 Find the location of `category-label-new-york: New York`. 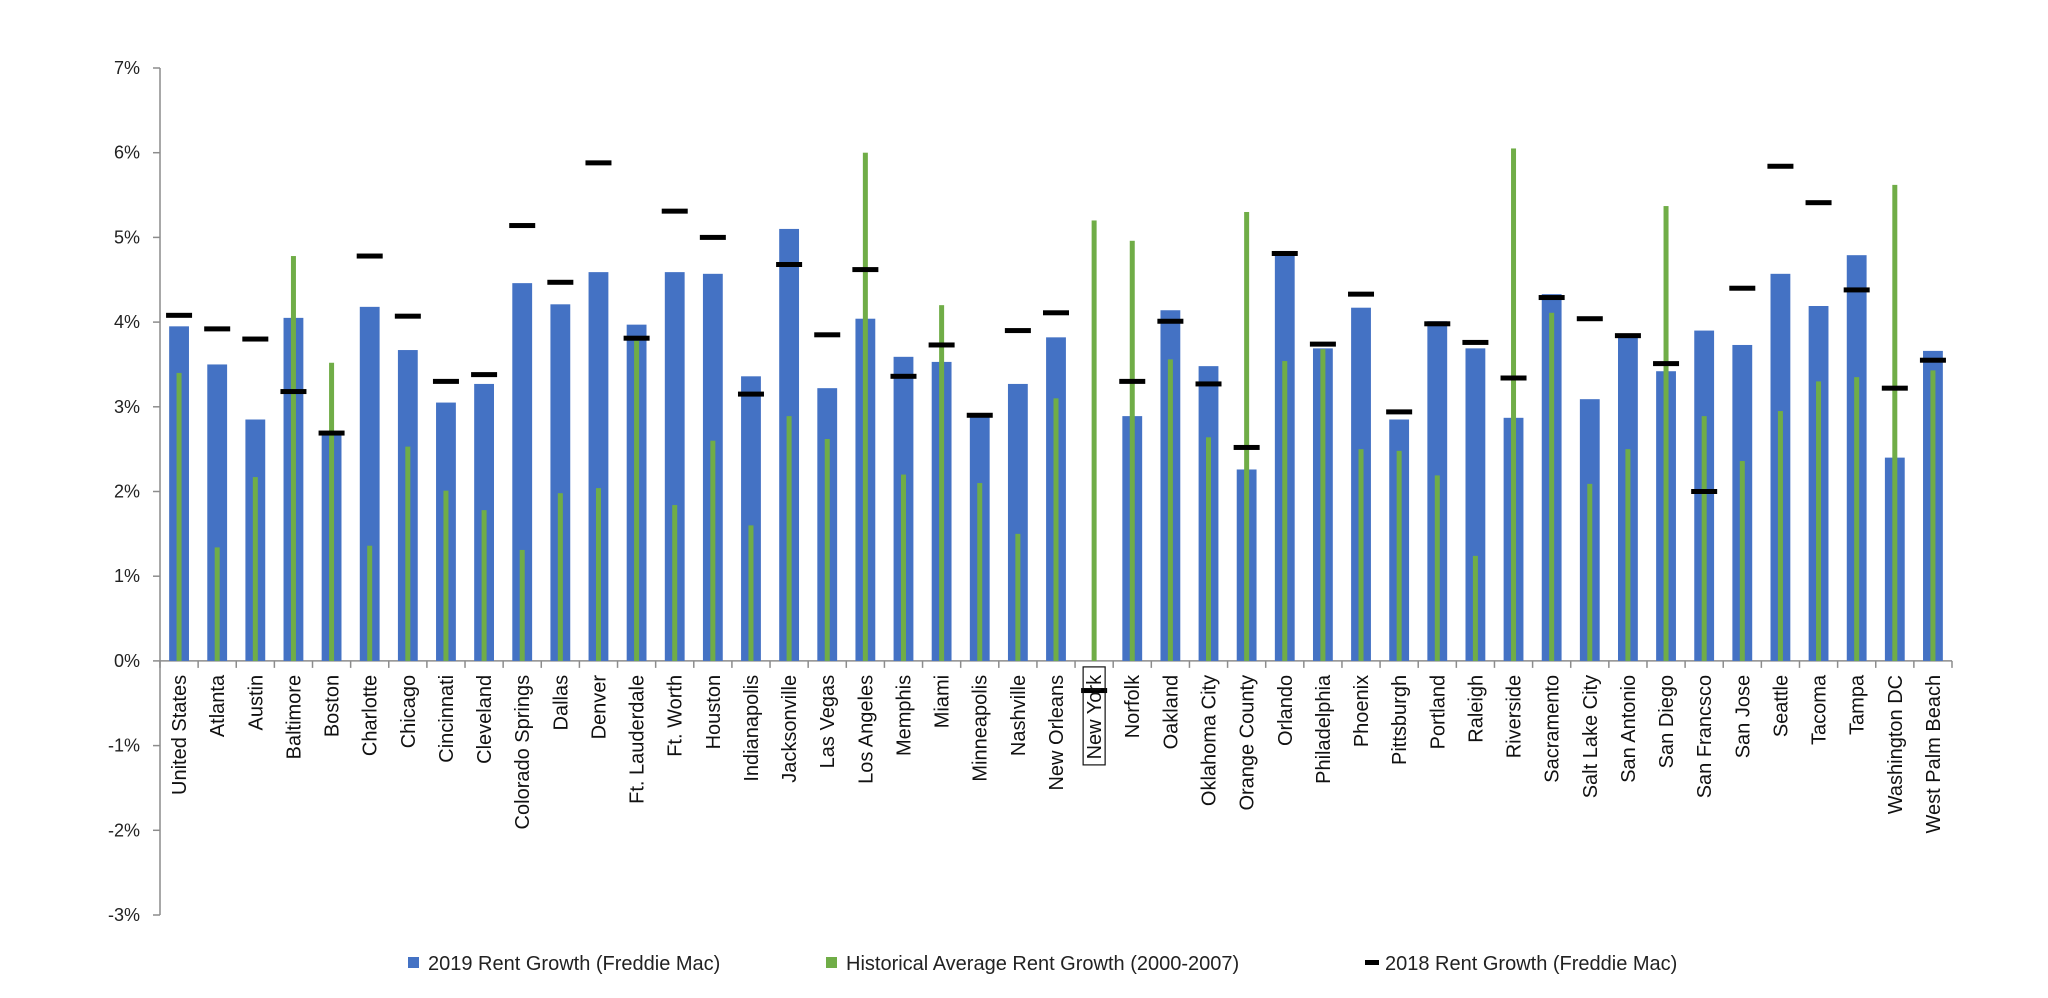

category-label-new-york: New York is located at coordinates (1095, 716).